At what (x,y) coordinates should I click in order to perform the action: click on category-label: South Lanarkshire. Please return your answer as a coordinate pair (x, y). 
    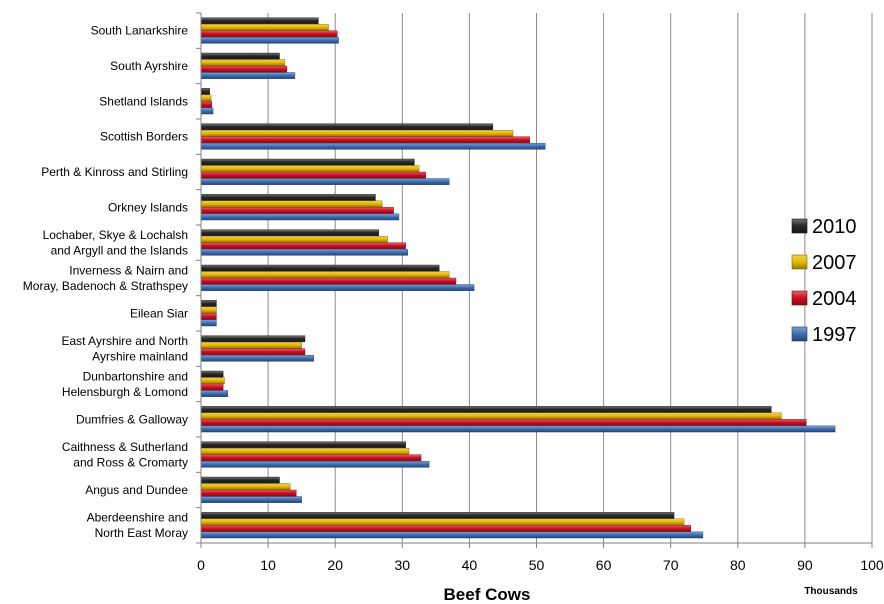
    Looking at the image, I should click on (140, 31).